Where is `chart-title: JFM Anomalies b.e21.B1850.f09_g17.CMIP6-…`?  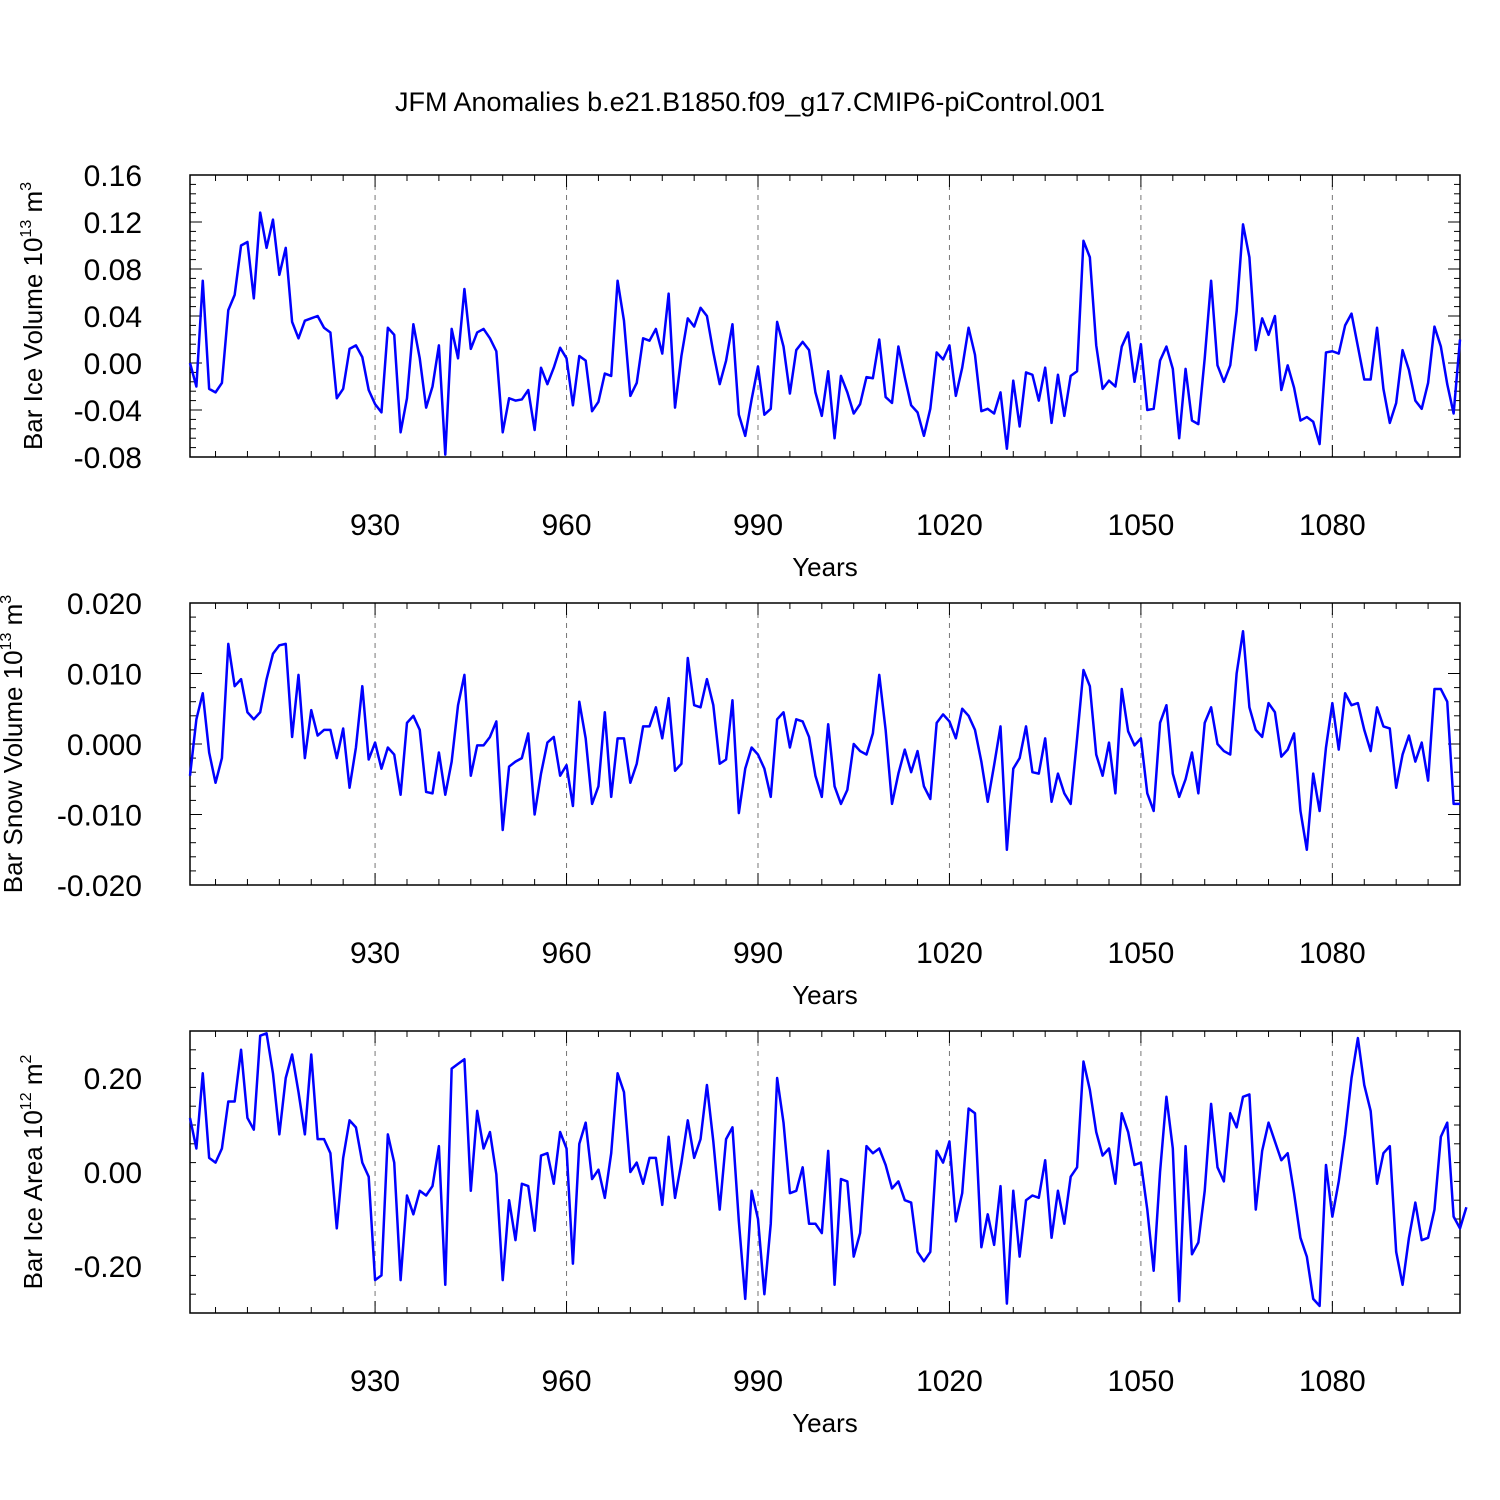 chart-title: JFM Anomalies b.e21.B1850.f09_g17.CMIP6-… is located at coordinates (750, 102).